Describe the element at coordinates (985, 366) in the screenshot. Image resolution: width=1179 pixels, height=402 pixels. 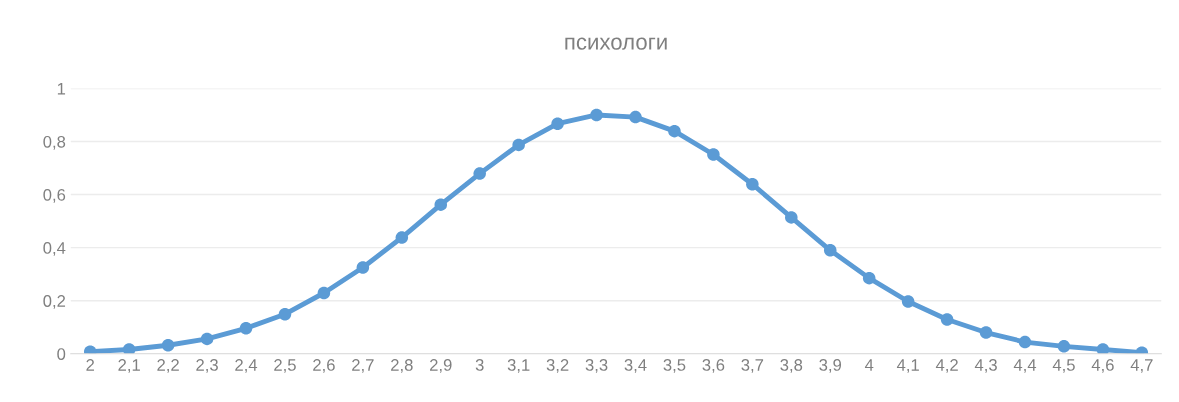
I see `x-tick-label: 4,3` at that location.